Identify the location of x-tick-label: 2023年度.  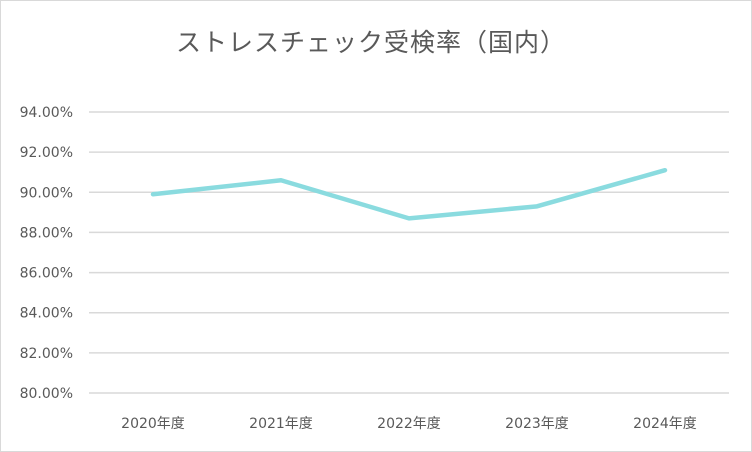
(537, 424).